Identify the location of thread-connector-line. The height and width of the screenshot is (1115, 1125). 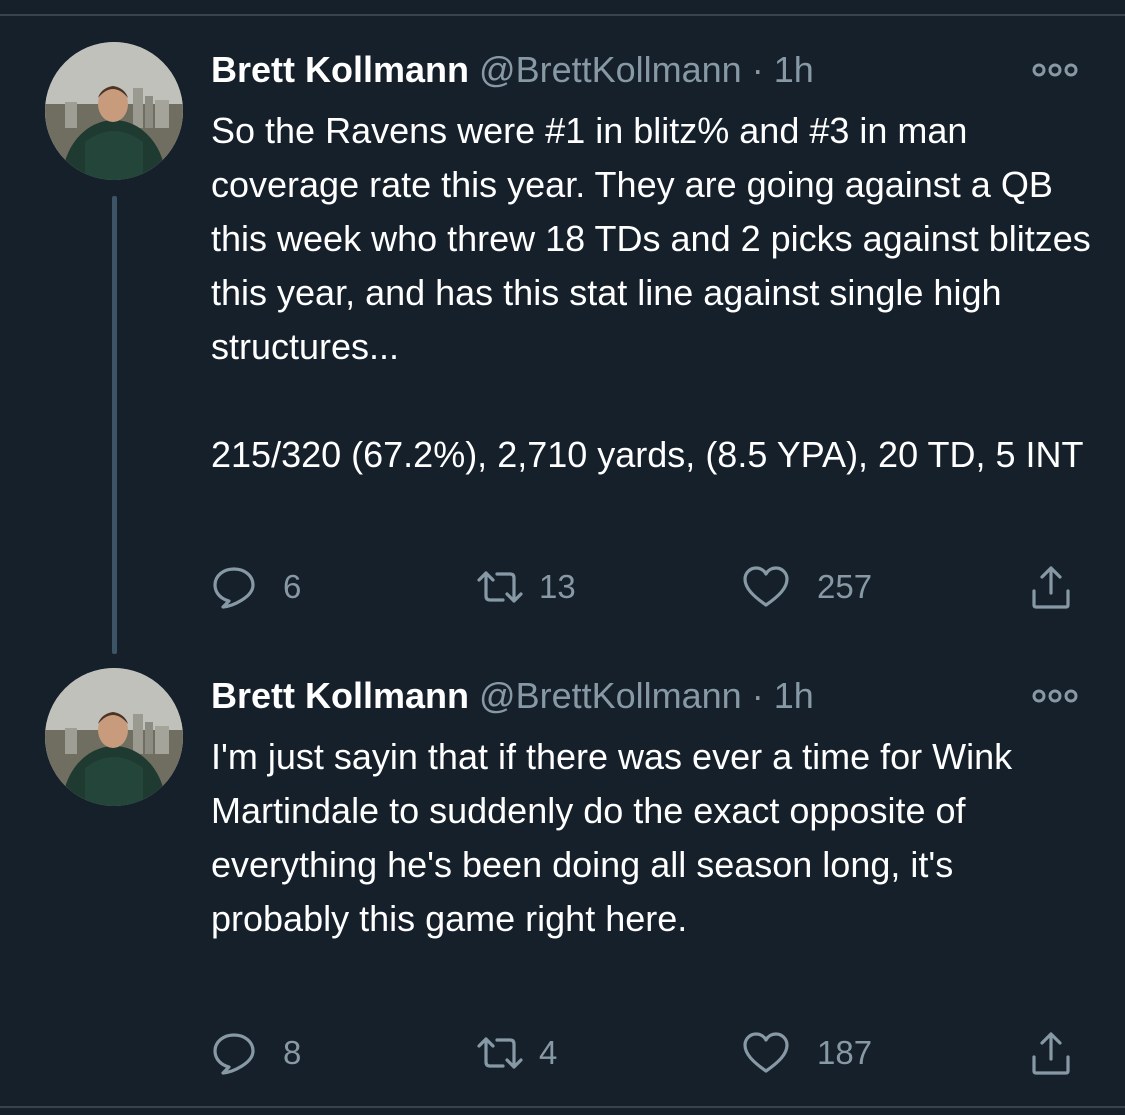
(114, 425).